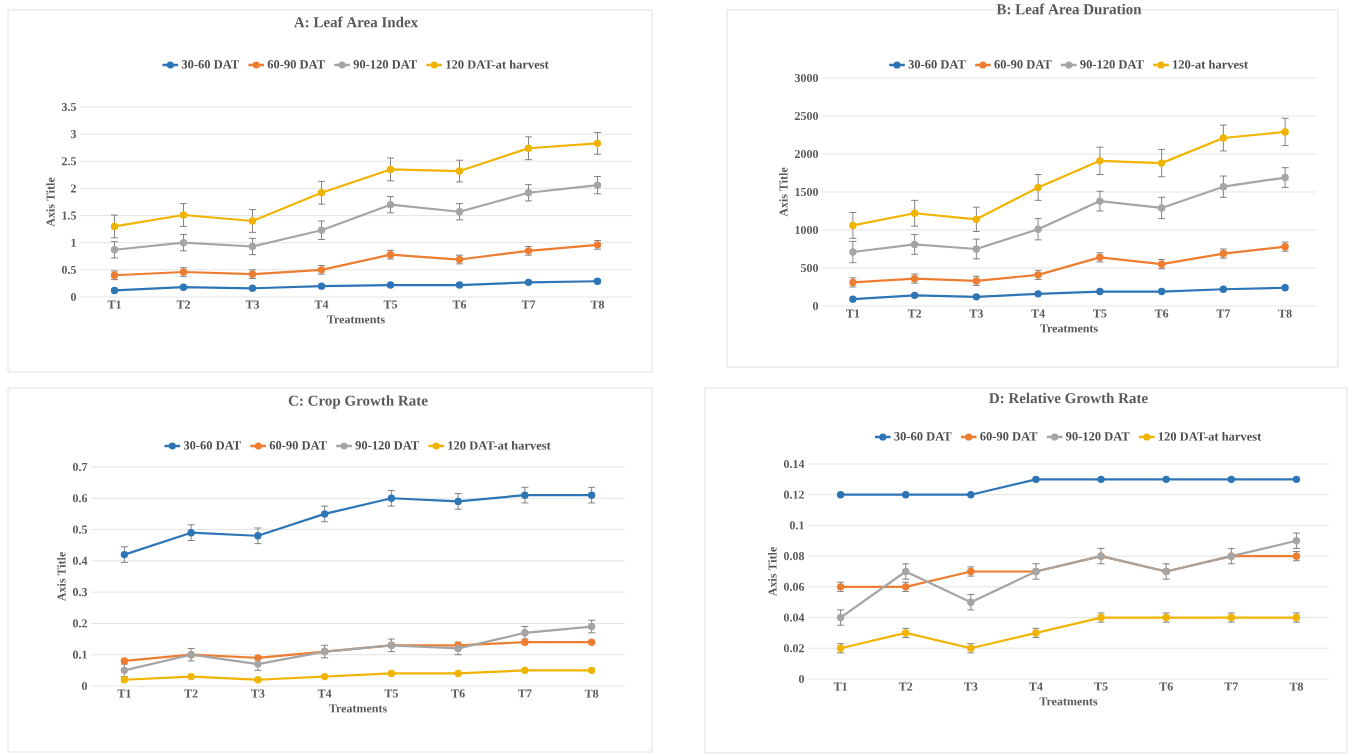 The image size is (1349, 754). What do you see at coordinates (1069, 9) in the screenshot?
I see `chart-title: B: Leaf Area Duration` at bounding box center [1069, 9].